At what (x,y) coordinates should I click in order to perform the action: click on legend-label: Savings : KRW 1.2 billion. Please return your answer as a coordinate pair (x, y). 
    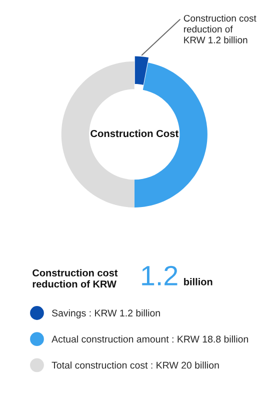
    Looking at the image, I should click on (106, 313).